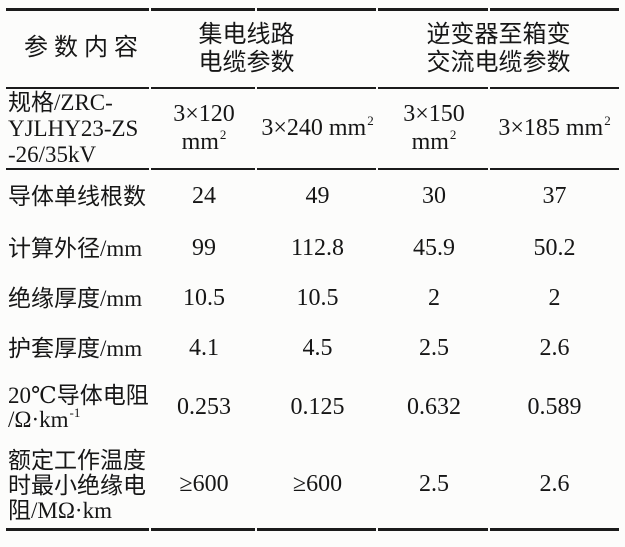  I want to click on row-label-specification: 规格/ZRC- YJLHY23-ZS -26/35kV, so click(78, 129).